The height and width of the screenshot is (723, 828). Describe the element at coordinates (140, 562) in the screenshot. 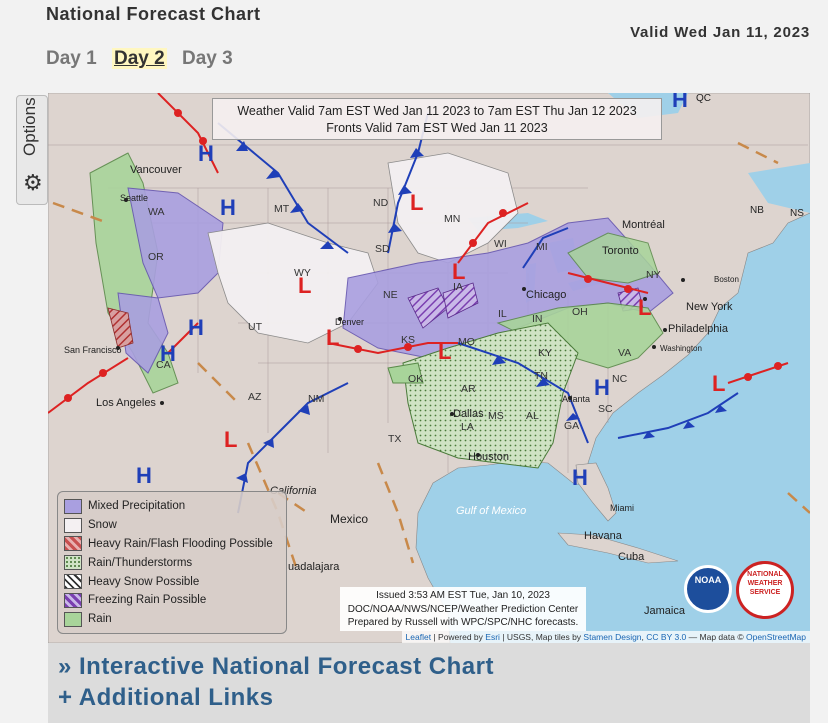

I see `legend-label: Rain/Thunderstorms` at that location.